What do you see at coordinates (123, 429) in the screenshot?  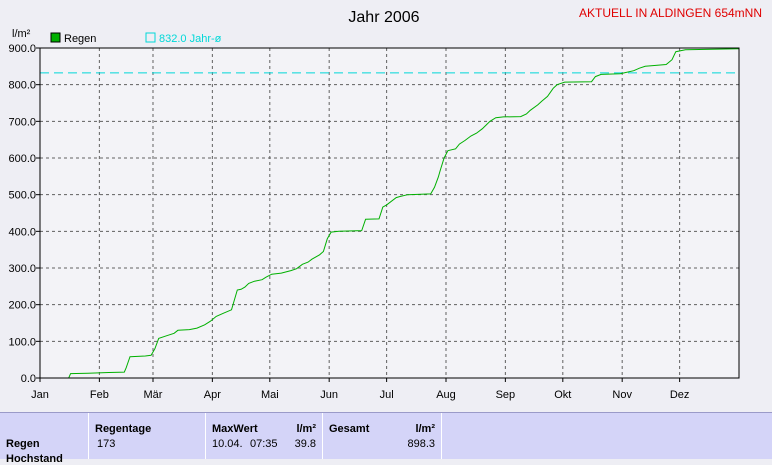 I see `header-regentage: Regentage` at bounding box center [123, 429].